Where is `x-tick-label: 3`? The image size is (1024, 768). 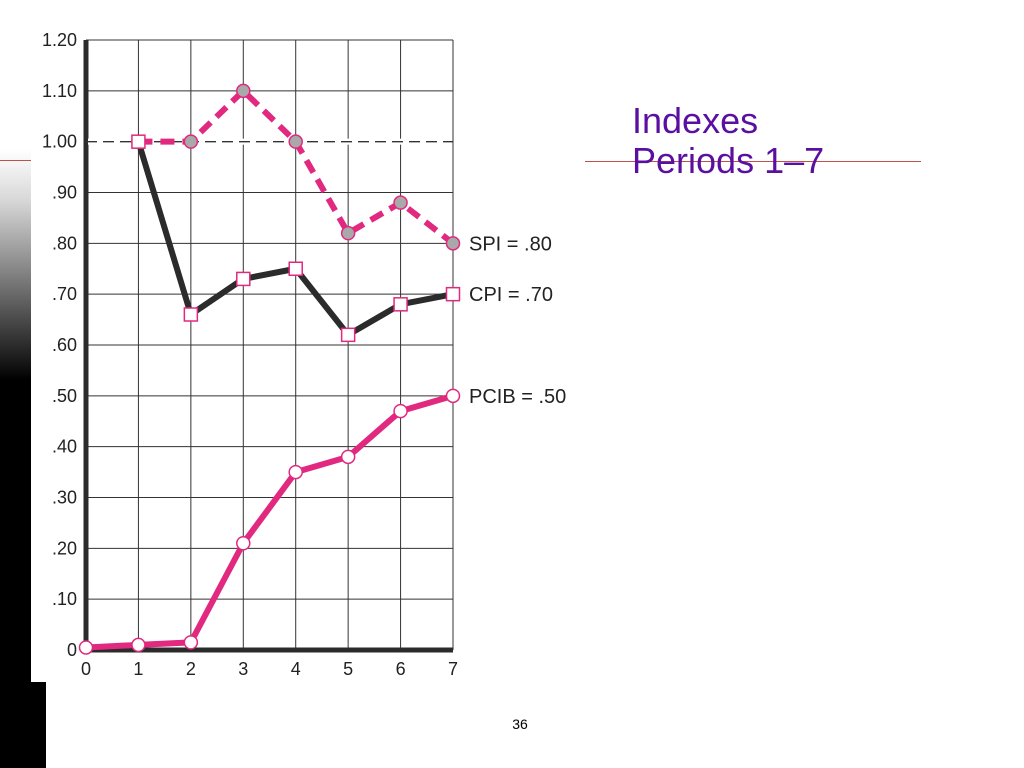 x-tick-label: 3 is located at coordinates (243, 669).